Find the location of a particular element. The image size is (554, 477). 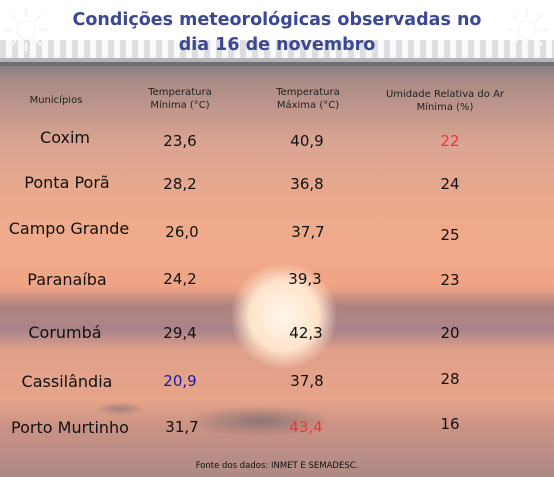

column-header-temperatura-maxima: Temperatura Máxima (°C) is located at coordinates (308, 99).